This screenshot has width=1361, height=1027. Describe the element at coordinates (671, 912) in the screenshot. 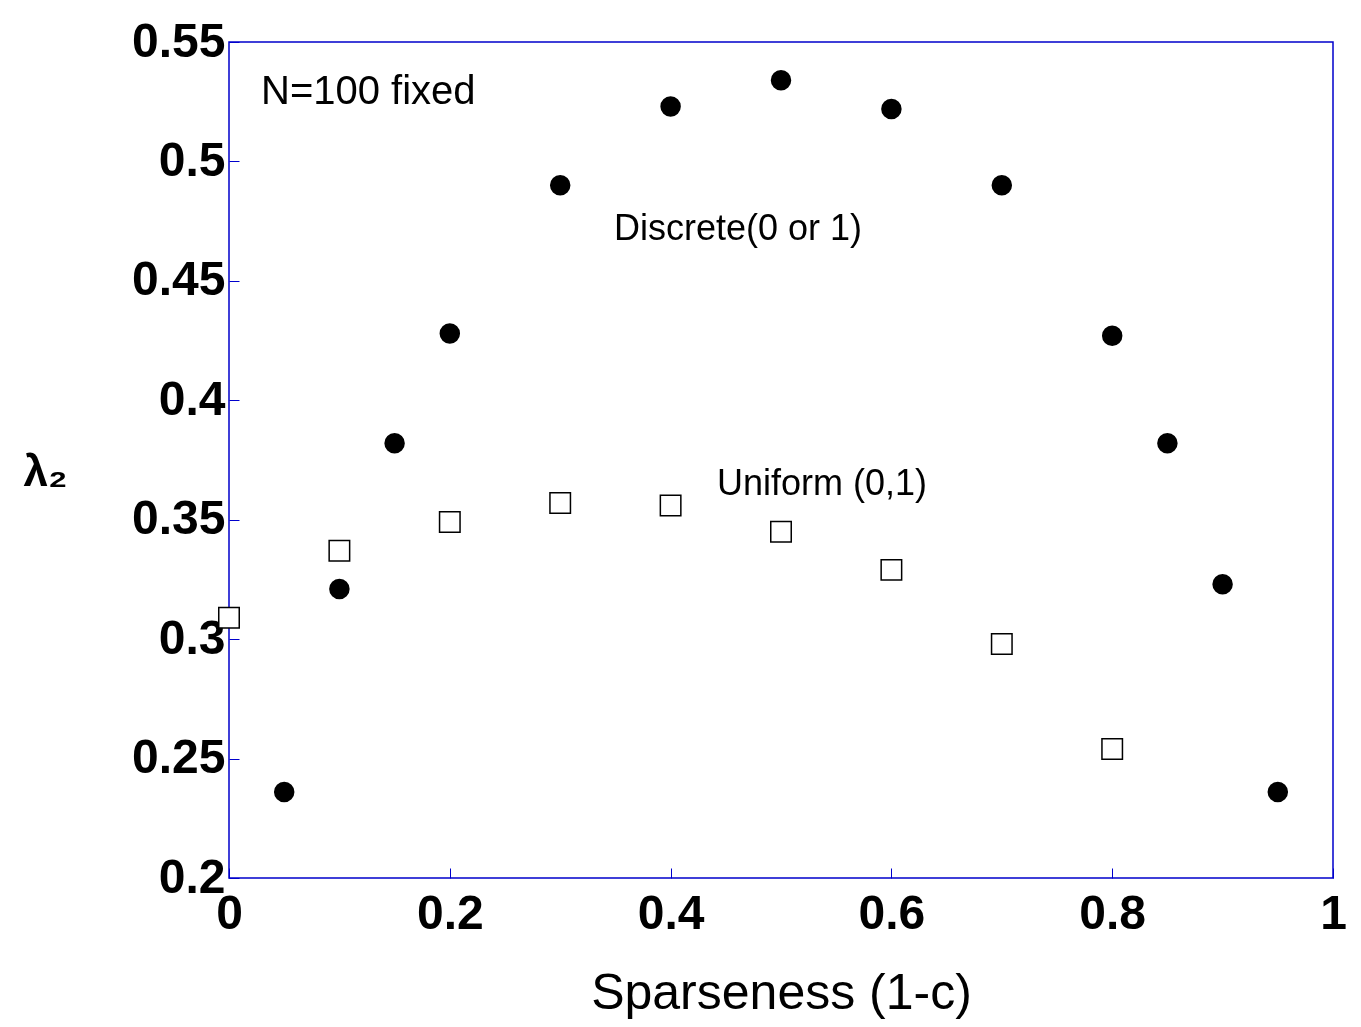

I see `x-tick-label: 0.4` at that location.